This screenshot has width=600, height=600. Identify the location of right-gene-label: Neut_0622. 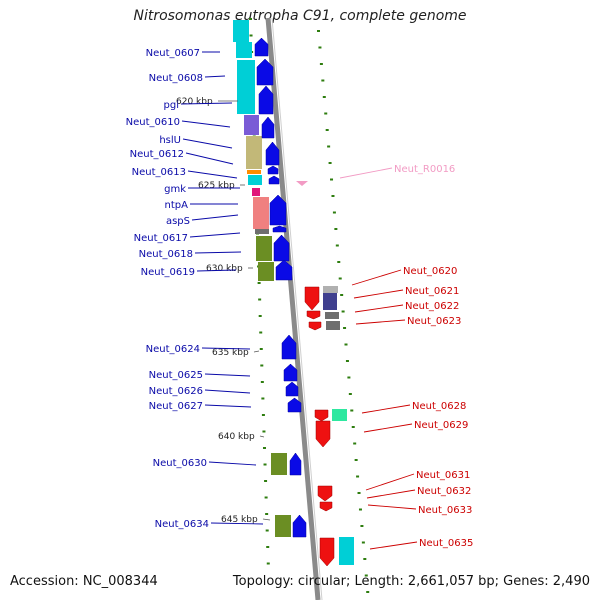
(432, 306).